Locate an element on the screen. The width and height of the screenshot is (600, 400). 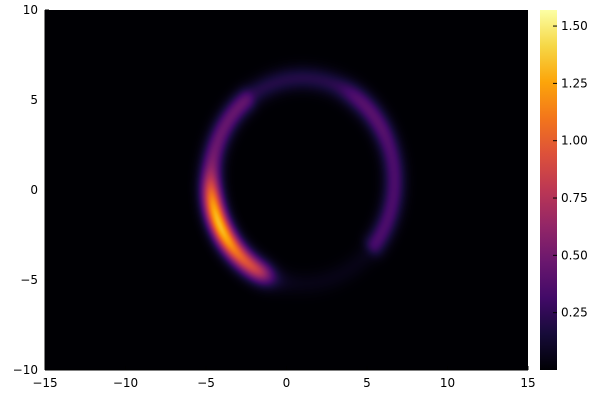
colorbar: 0.25 0.50 0.75 1.00 1.25 1.50 is located at coordinates (564, 190).